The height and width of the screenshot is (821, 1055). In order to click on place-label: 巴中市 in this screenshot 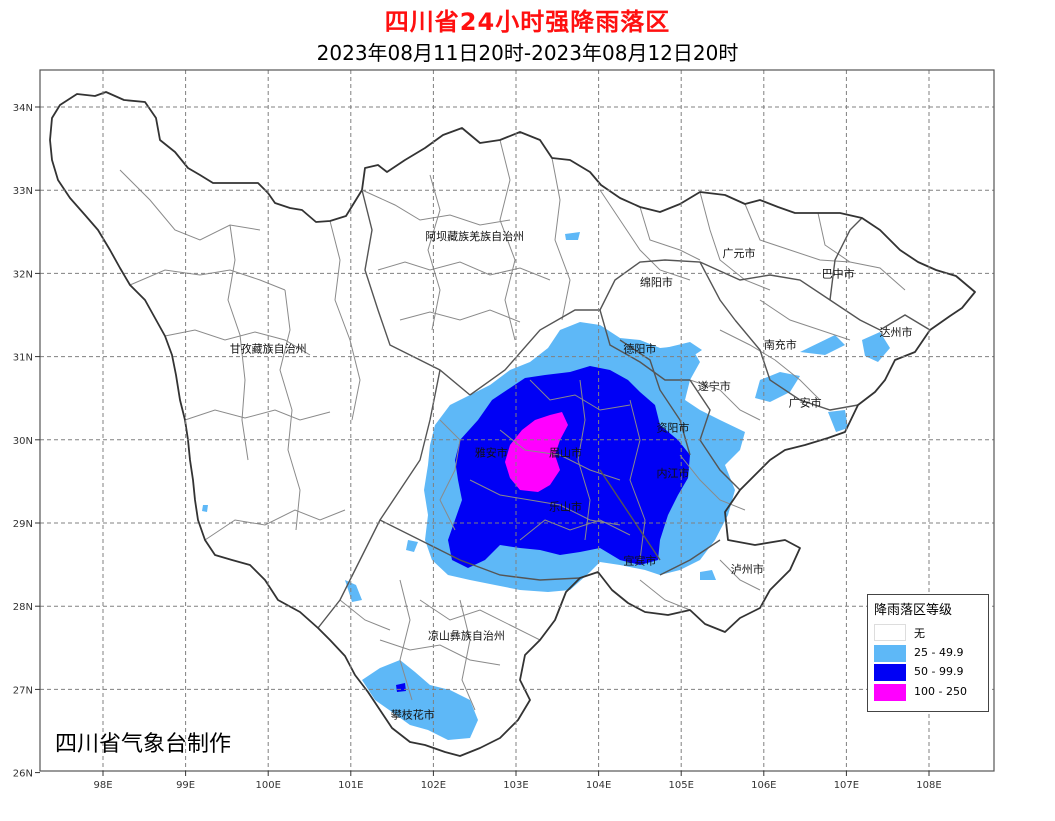, I will do `click(838, 274)`.